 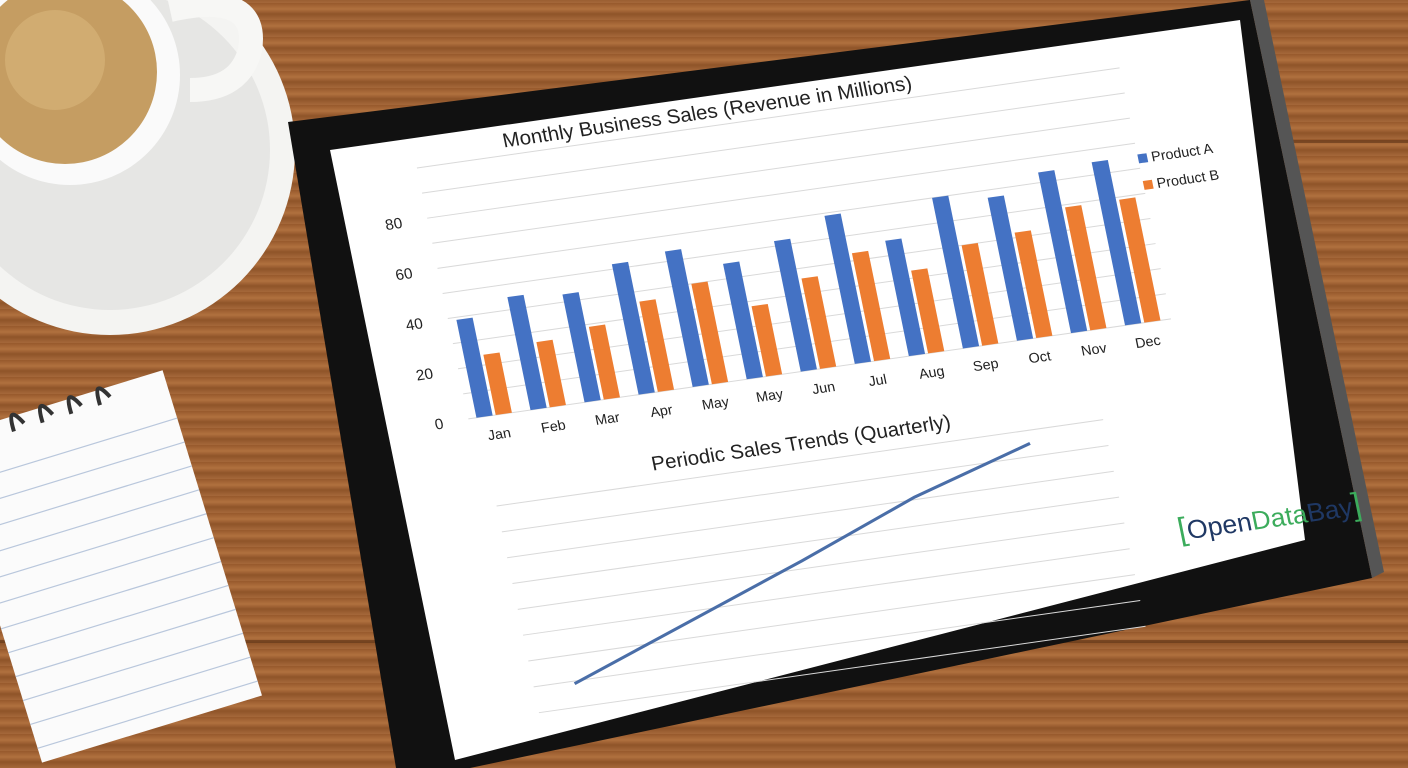 I want to click on y-tick-label: 20, so click(x=425, y=375).